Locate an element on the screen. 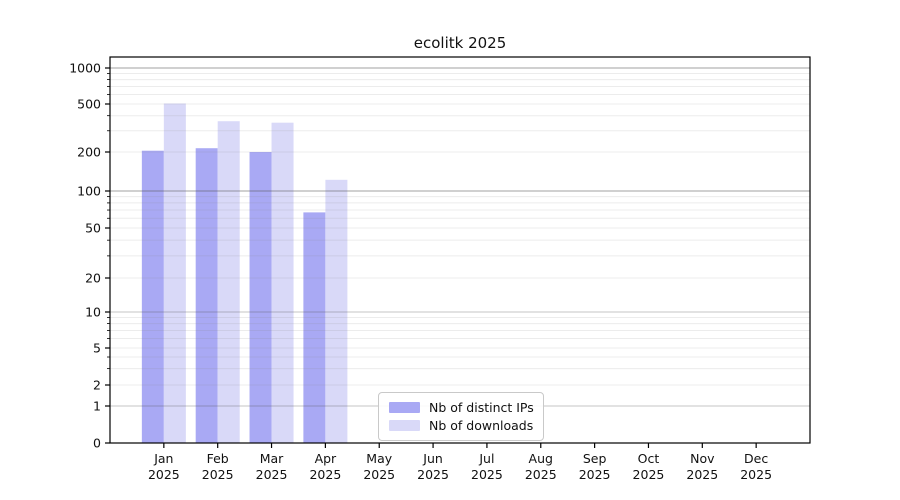 The image size is (900, 500). x-tick-label-aug: Aug 2025 is located at coordinates (541, 466).